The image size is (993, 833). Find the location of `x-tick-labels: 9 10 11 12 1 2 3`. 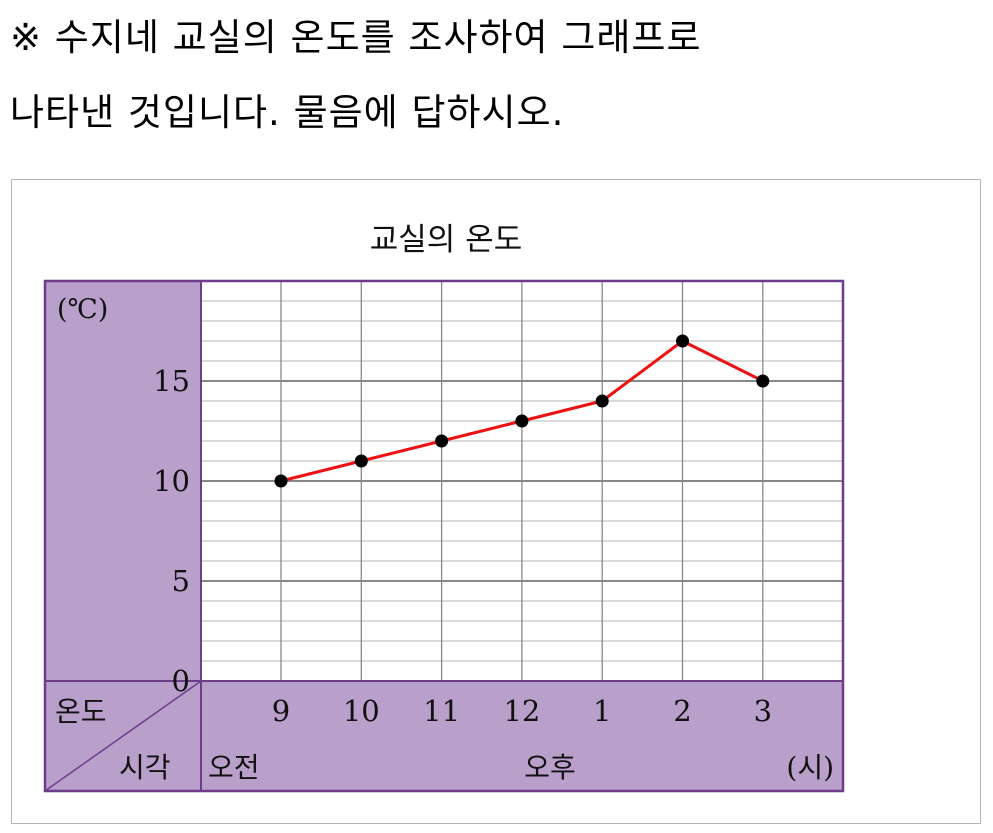

x-tick-labels: 9 10 11 12 1 2 3 is located at coordinates (522, 711).